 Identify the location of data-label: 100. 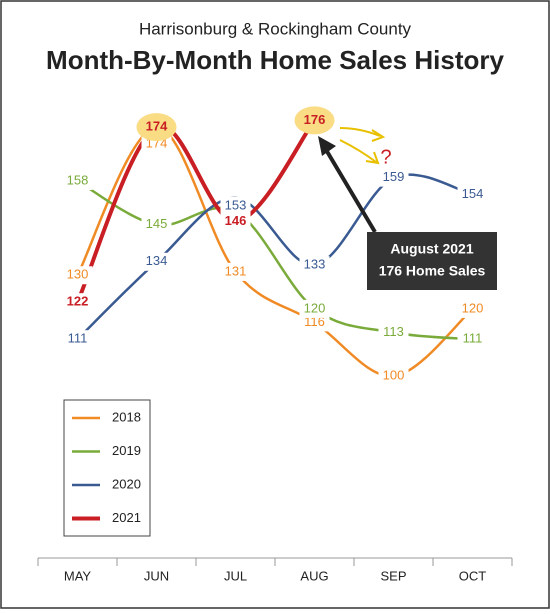
(394, 375).